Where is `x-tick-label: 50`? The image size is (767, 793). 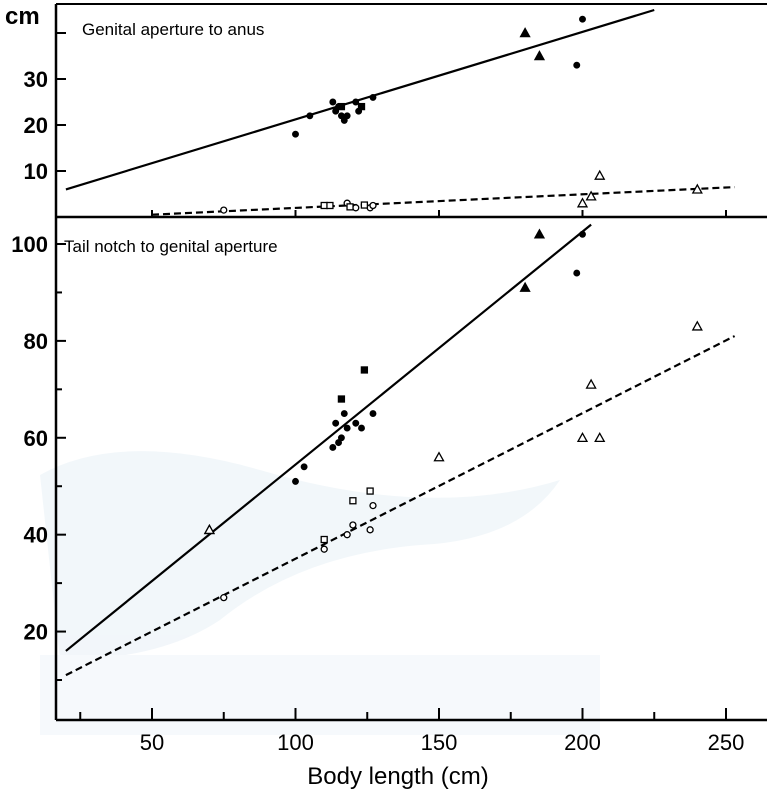 x-tick-label: 50 is located at coordinates (152, 742).